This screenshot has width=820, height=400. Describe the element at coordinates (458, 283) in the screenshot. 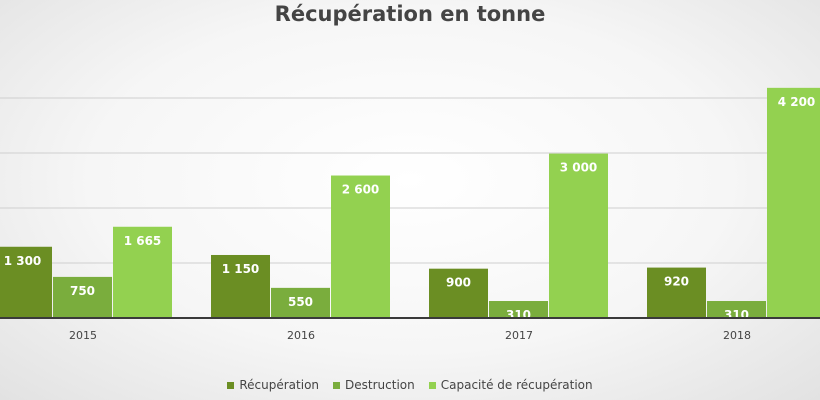

I see `data-label: 900` at that location.